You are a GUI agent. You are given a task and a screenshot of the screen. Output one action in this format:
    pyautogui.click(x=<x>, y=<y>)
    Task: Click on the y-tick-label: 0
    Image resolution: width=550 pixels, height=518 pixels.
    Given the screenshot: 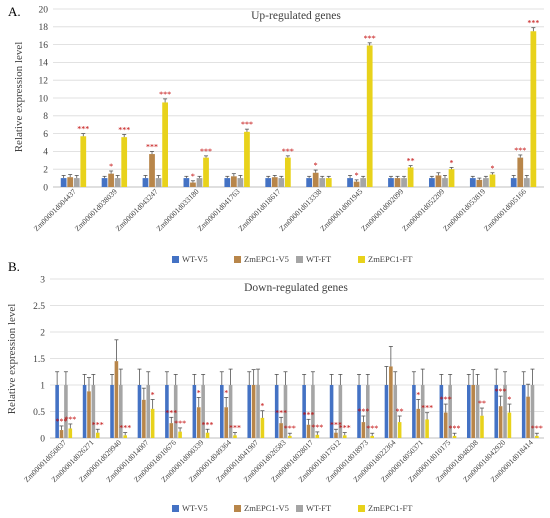 What is the action you would take?
    pyautogui.click(x=45, y=188)
    